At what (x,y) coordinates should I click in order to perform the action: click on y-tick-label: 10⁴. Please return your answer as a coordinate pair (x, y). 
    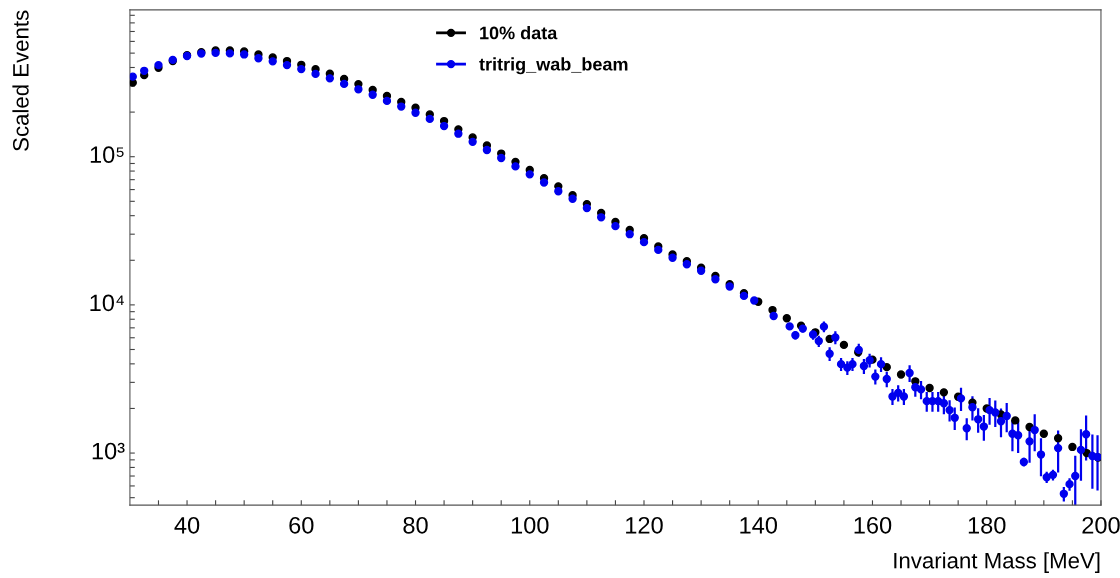
    Looking at the image, I should click on (107, 303).